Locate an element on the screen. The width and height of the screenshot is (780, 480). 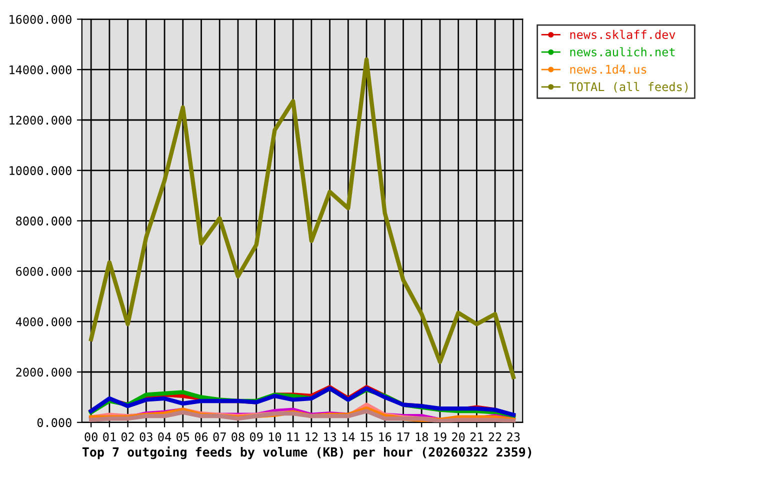
legend-label: news.sklaff.dev is located at coordinates (623, 35).